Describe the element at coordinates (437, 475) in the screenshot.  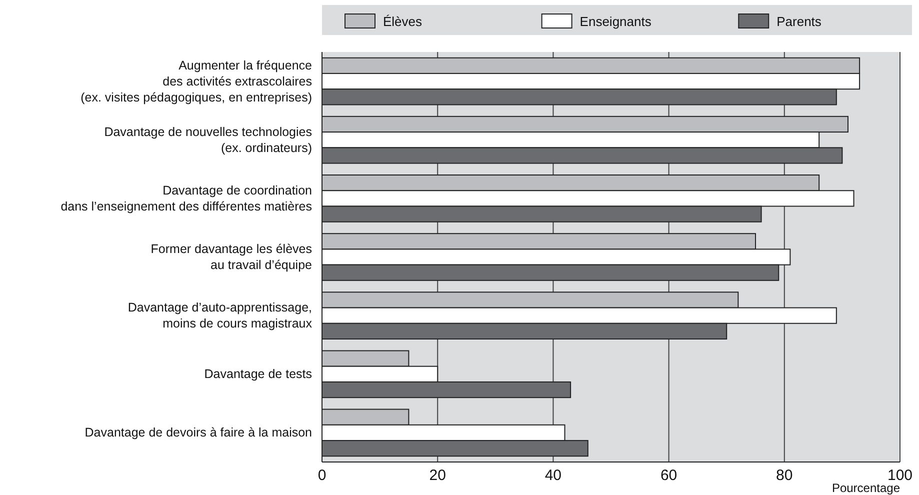
I see `x-tick-label: 20` at that location.